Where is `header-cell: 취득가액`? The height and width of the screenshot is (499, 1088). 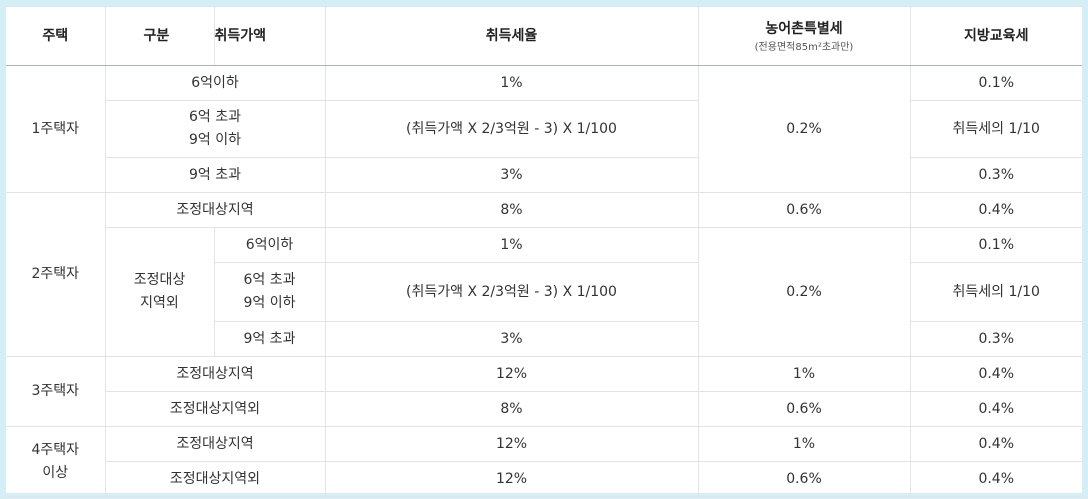
header-cell: 취득가액 is located at coordinates (269, 36).